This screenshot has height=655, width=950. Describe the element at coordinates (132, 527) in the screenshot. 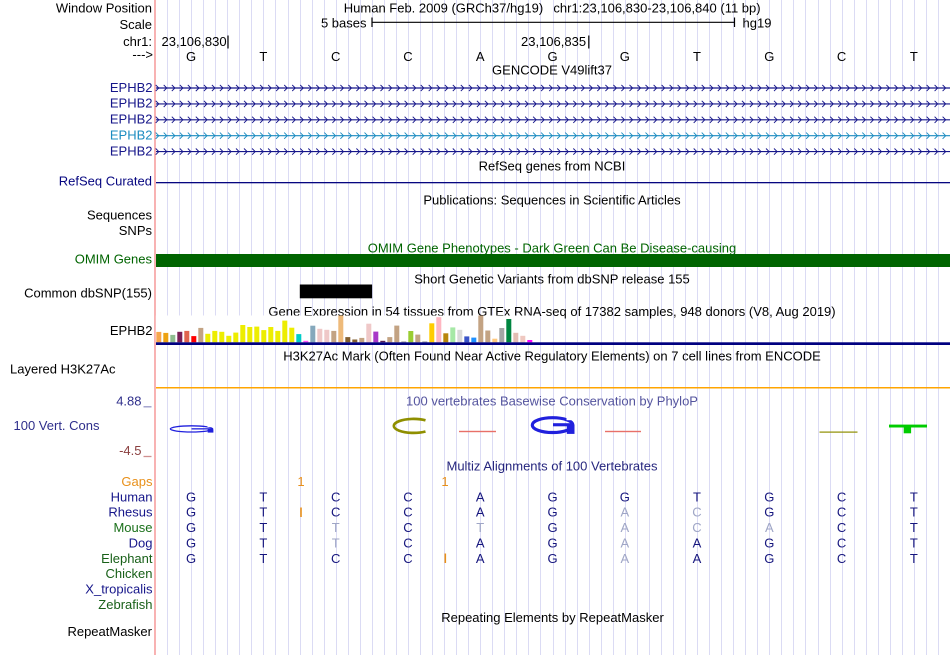

I see `svg-text: Mouse` at that location.